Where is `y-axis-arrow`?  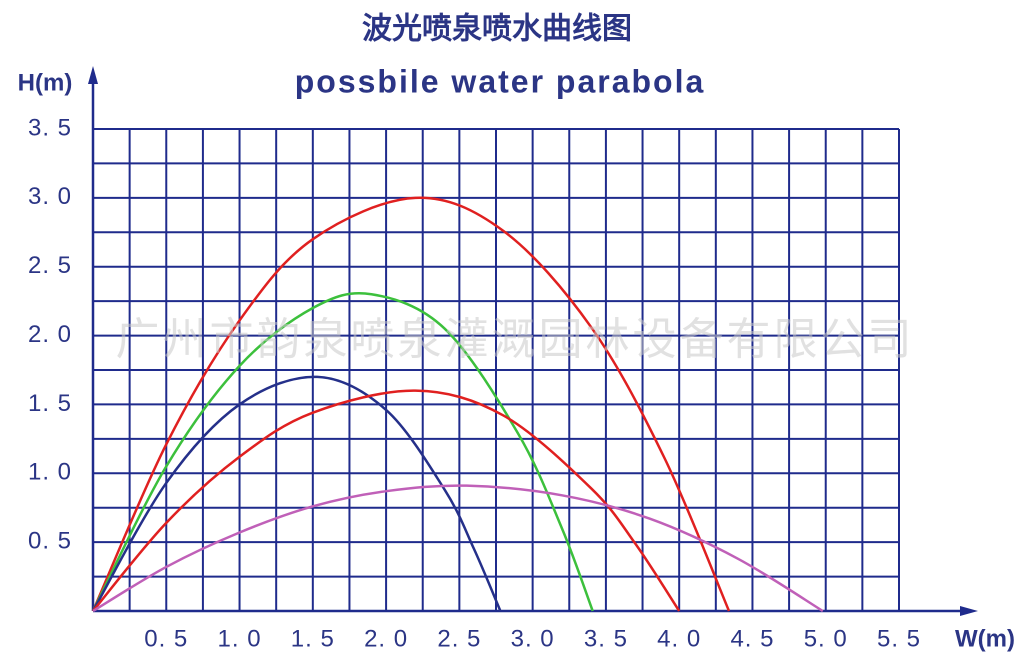 y-axis-arrow is located at coordinates (93, 75).